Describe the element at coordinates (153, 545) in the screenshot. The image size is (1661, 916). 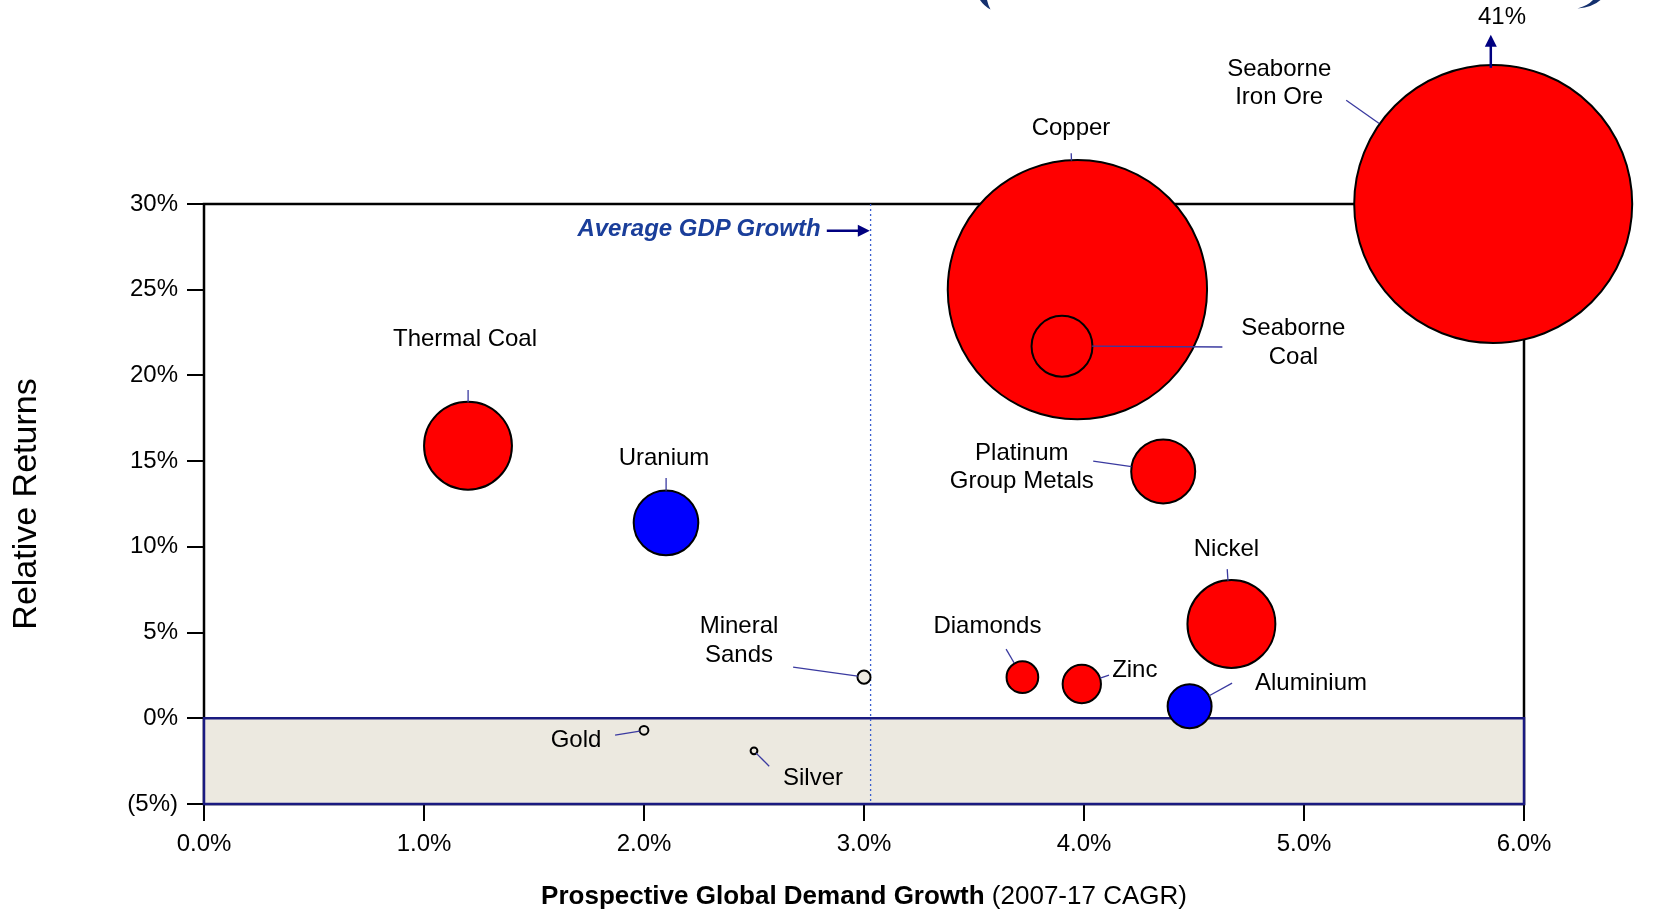
I see `y-tick-label: 10%` at that location.